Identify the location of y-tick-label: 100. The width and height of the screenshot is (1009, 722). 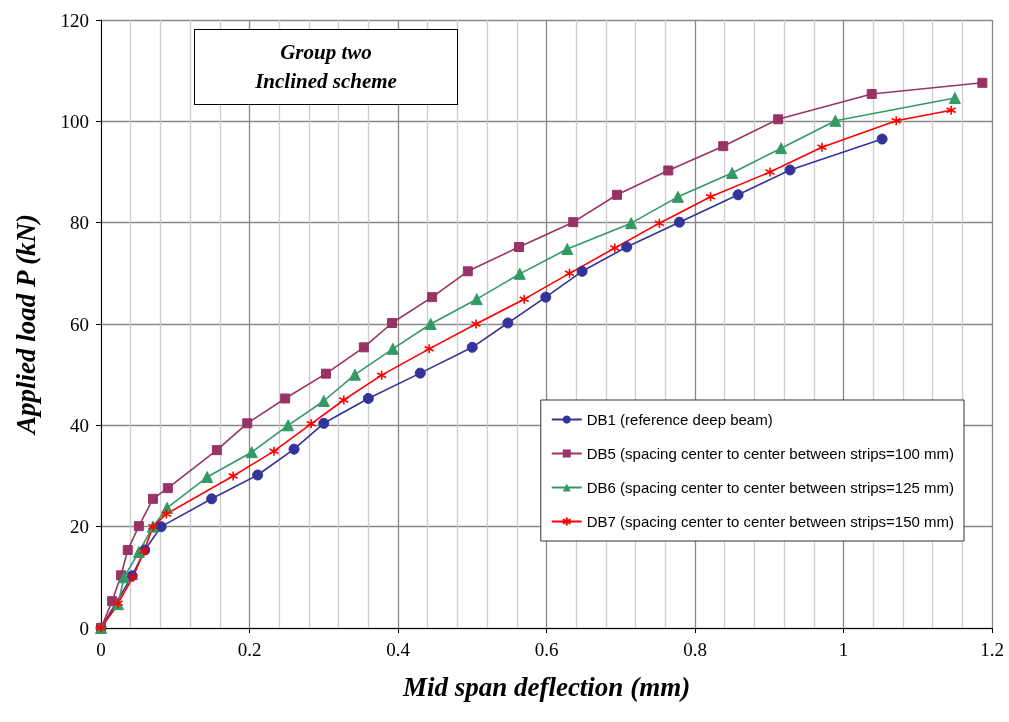
(74, 121).